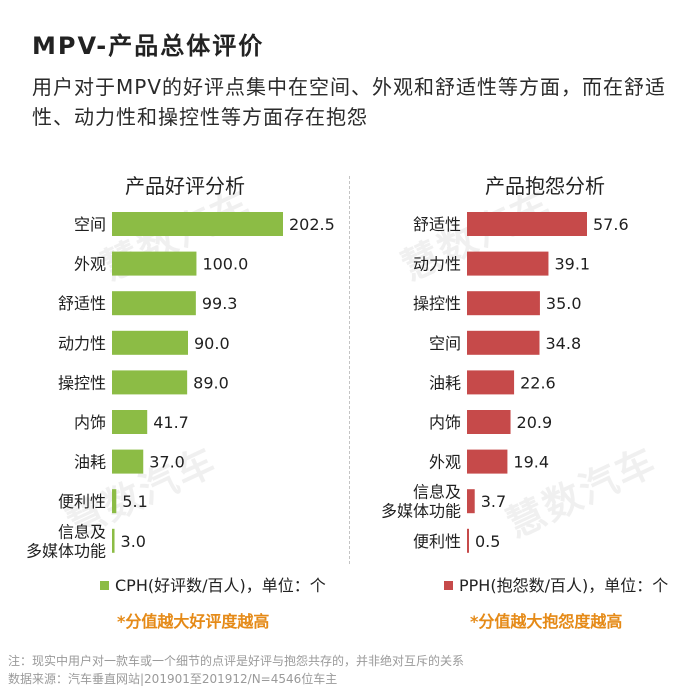 Image resolution: width=700 pixels, height=700 pixels. I want to click on left-note: *分值越大好评度越高, so click(193, 621).